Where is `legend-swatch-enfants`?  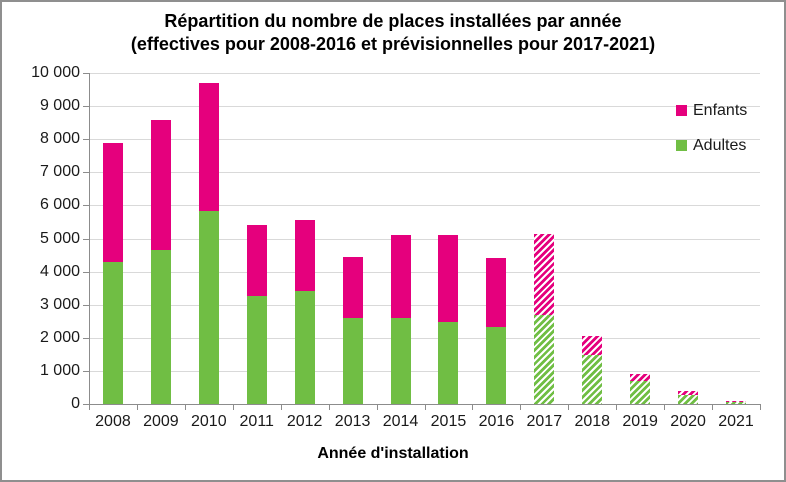
legend-swatch-enfants is located at coordinates (681, 110).